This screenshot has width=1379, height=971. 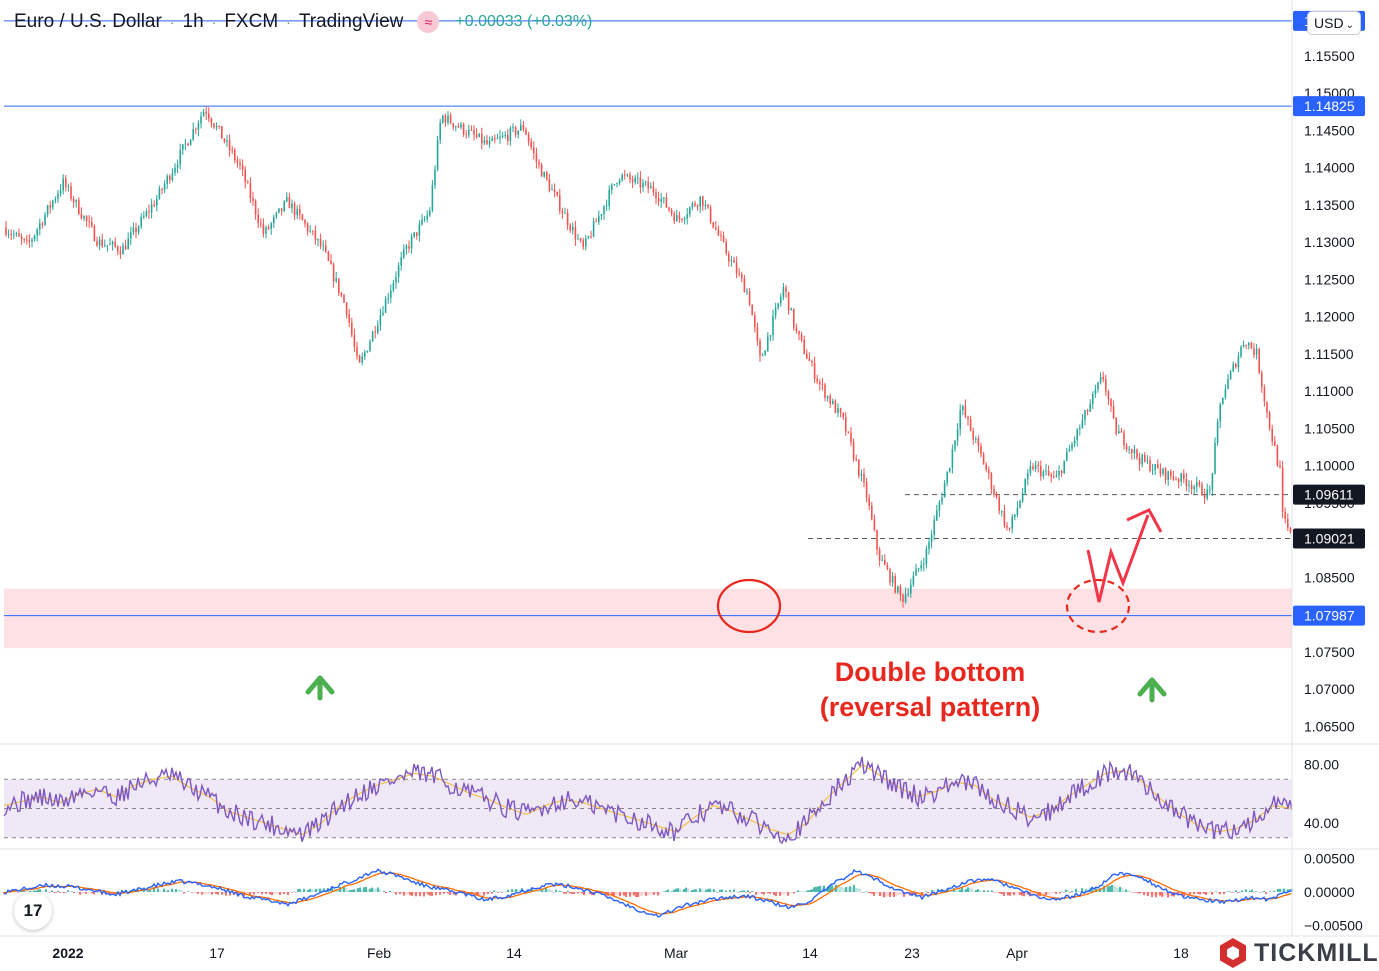 What do you see at coordinates (676, 953) in the screenshot?
I see `time-axis-label: Mar` at bounding box center [676, 953].